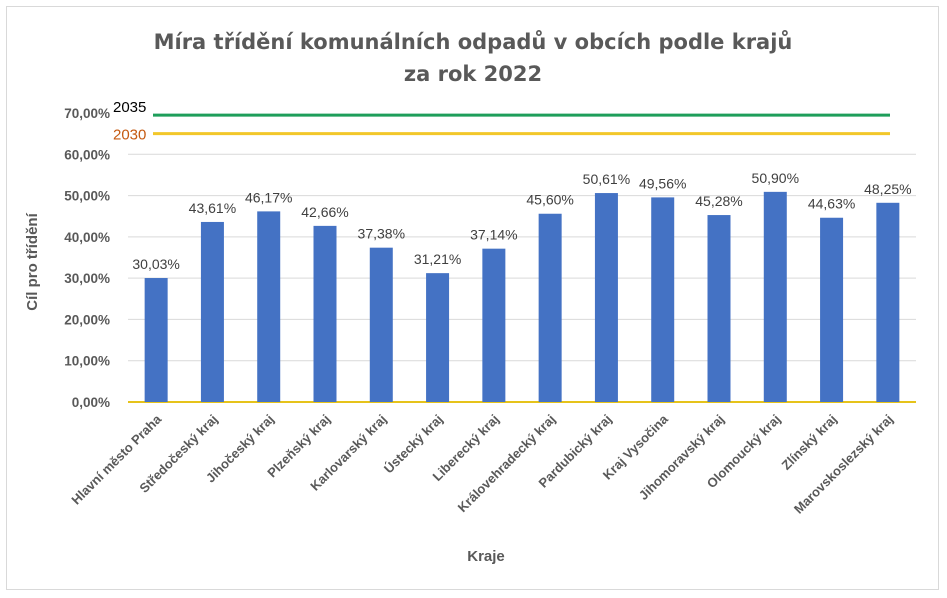 The width and height of the screenshot is (947, 598). Describe the element at coordinates (473, 74) in the screenshot. I see `chart-title-line2: za rok 2022` at that location.